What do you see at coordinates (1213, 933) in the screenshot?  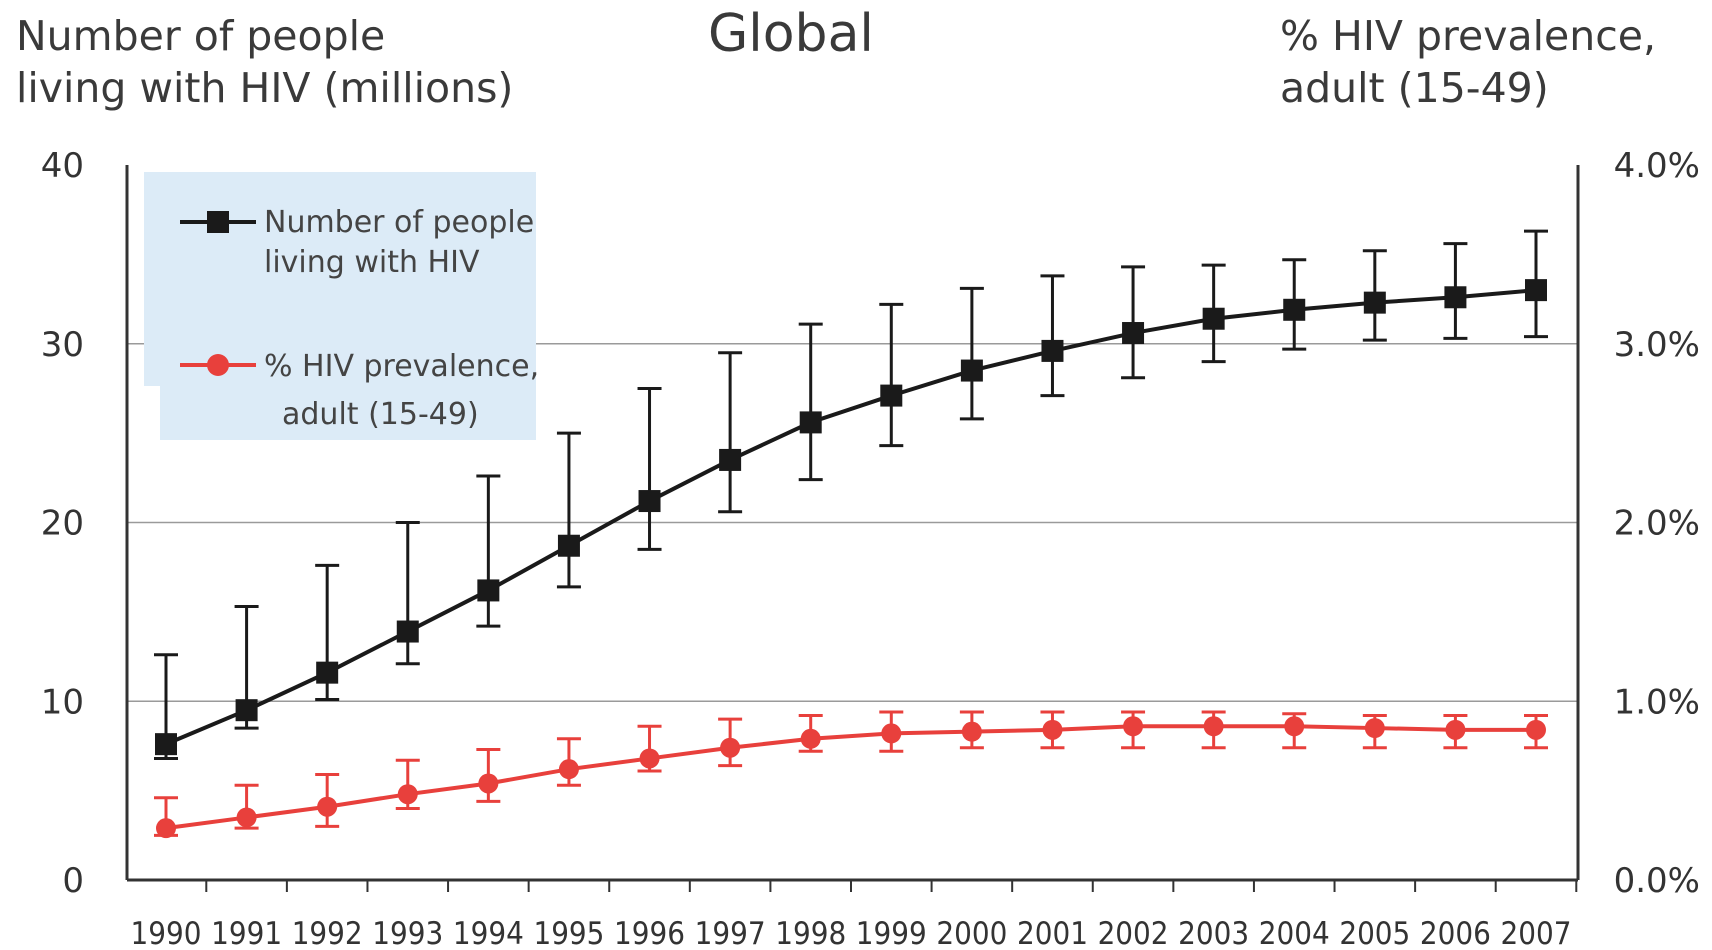 I see `x-tick-label: 2003` at bounding box center [1213, 933].